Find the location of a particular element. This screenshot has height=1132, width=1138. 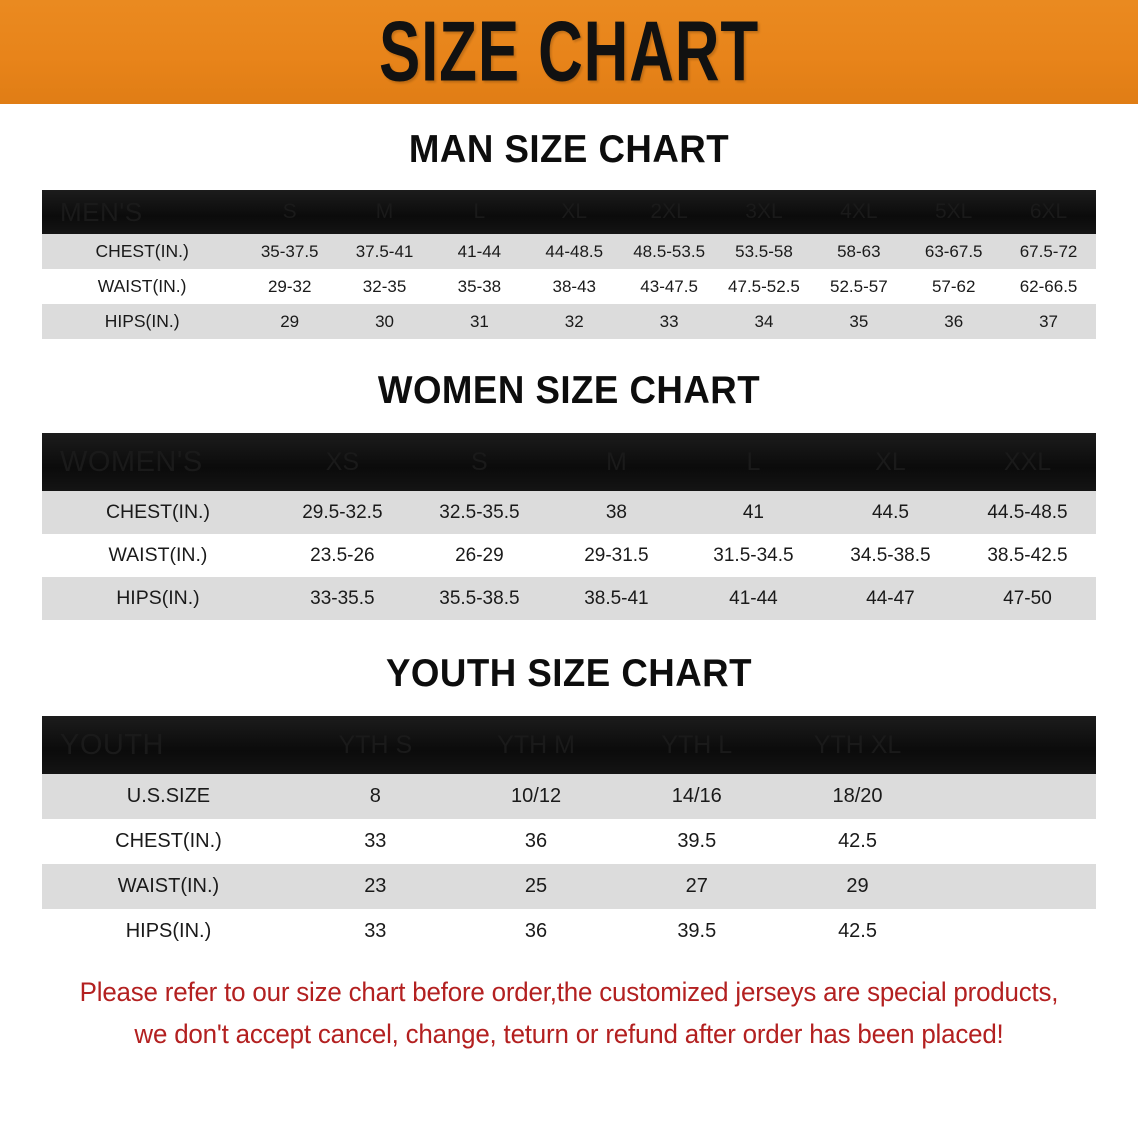

youth-cell: 14/16 is located at coordinates (696, 796).